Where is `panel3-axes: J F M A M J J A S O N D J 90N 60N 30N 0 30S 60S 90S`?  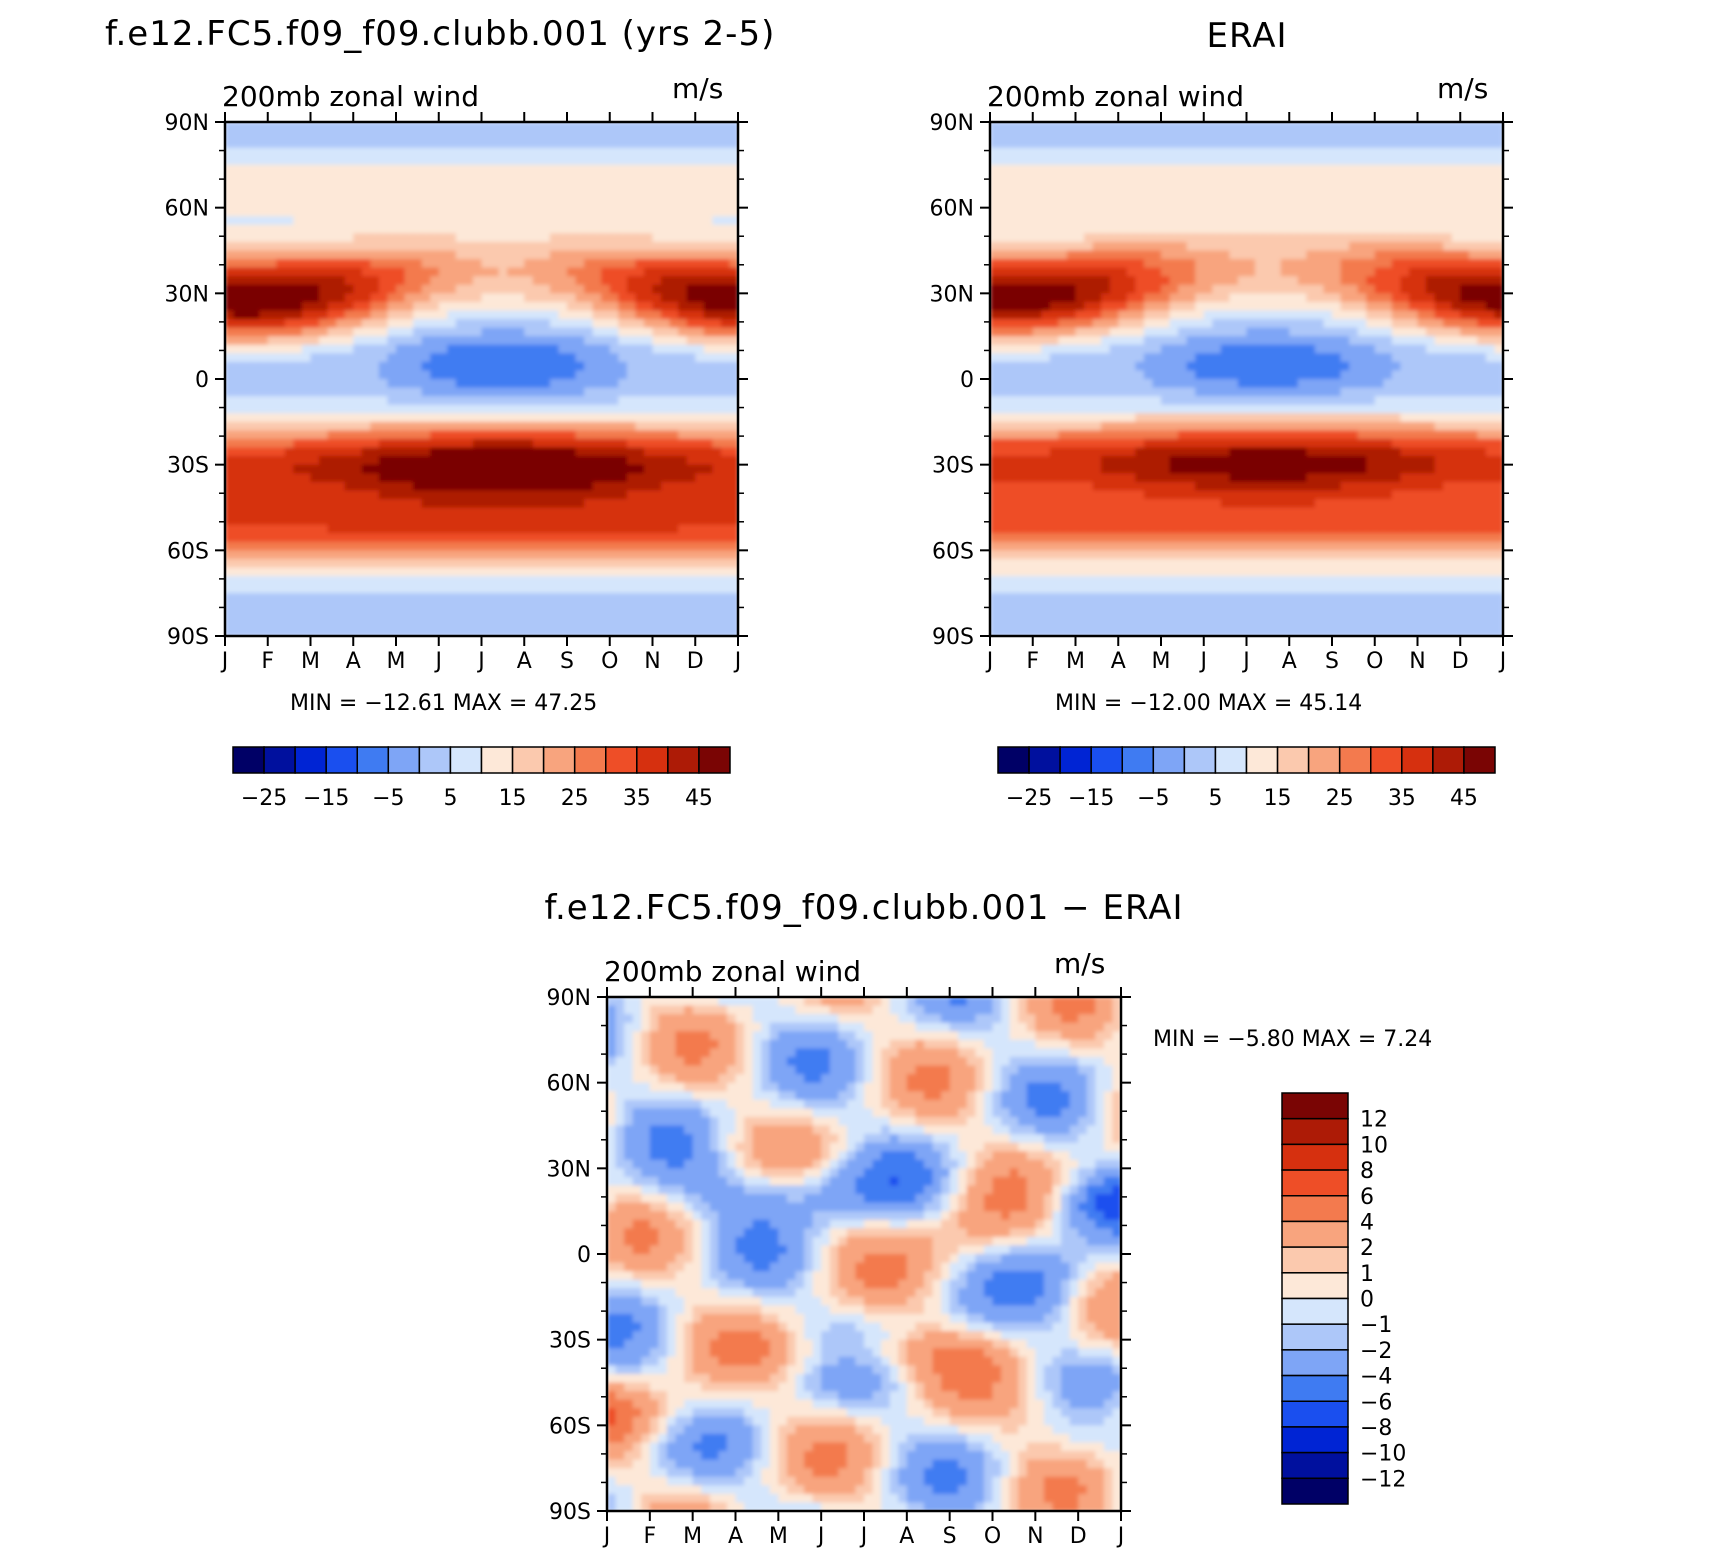 panel3-axes: J F M A M J J A S O N D J 90N 60N 30N 0 30S 60S 90S is located at coordinates (839, 1267).